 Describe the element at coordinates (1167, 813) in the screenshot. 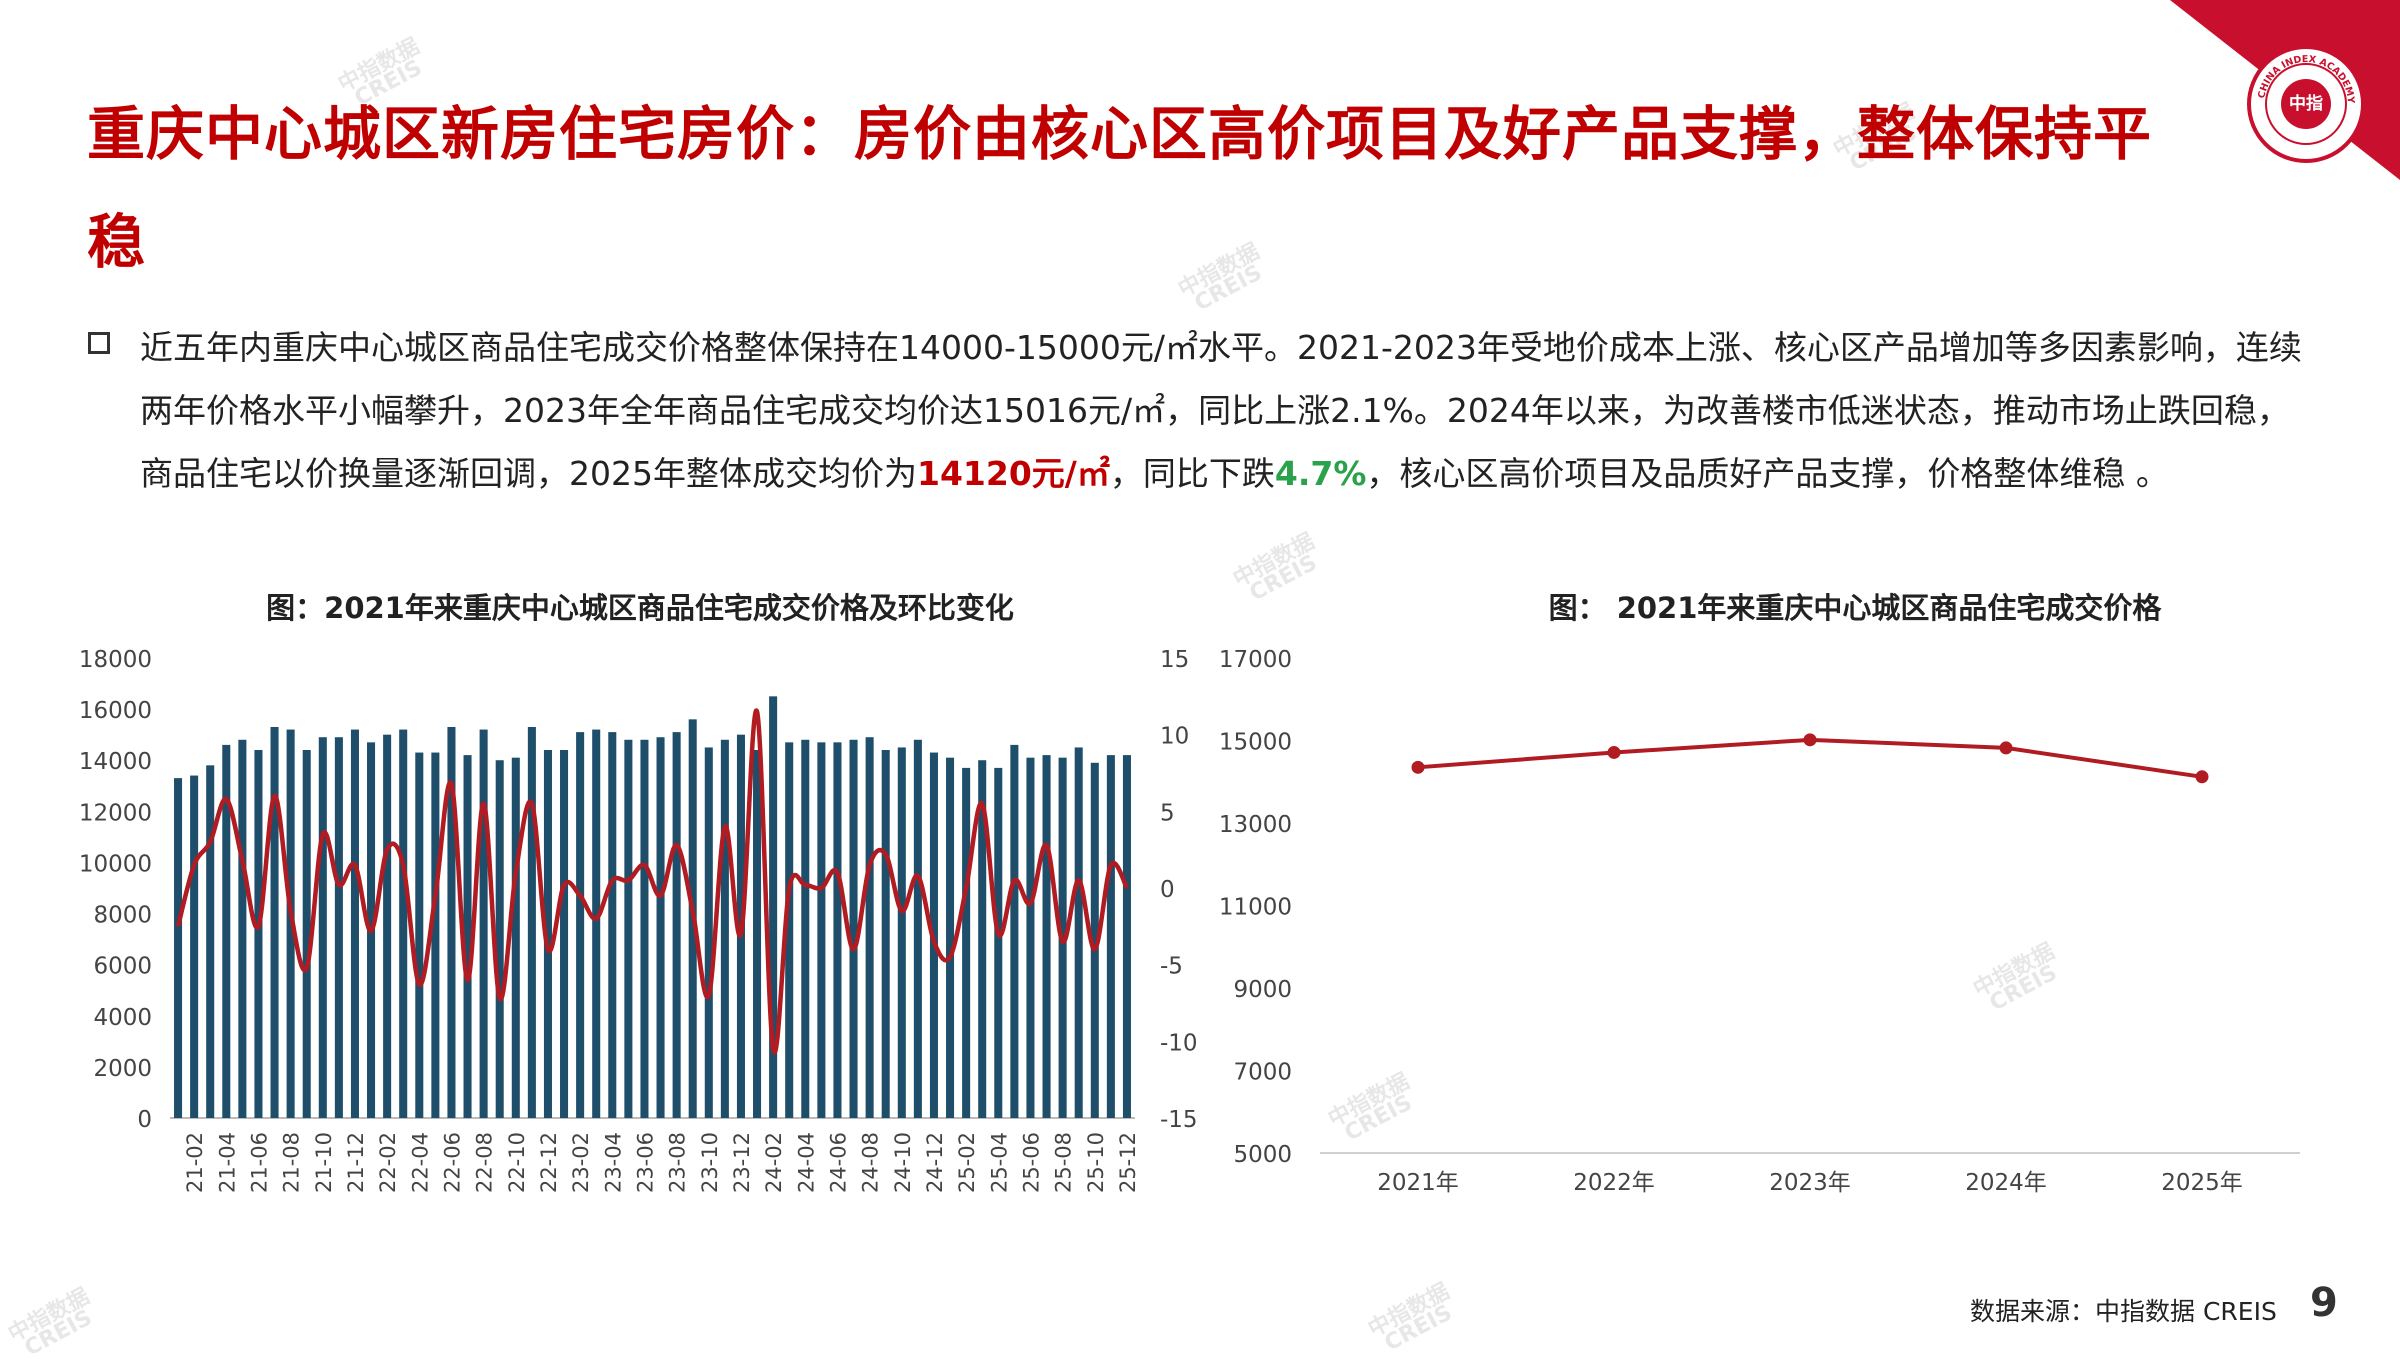

I see `right-y-tick-label: 5` at that location.